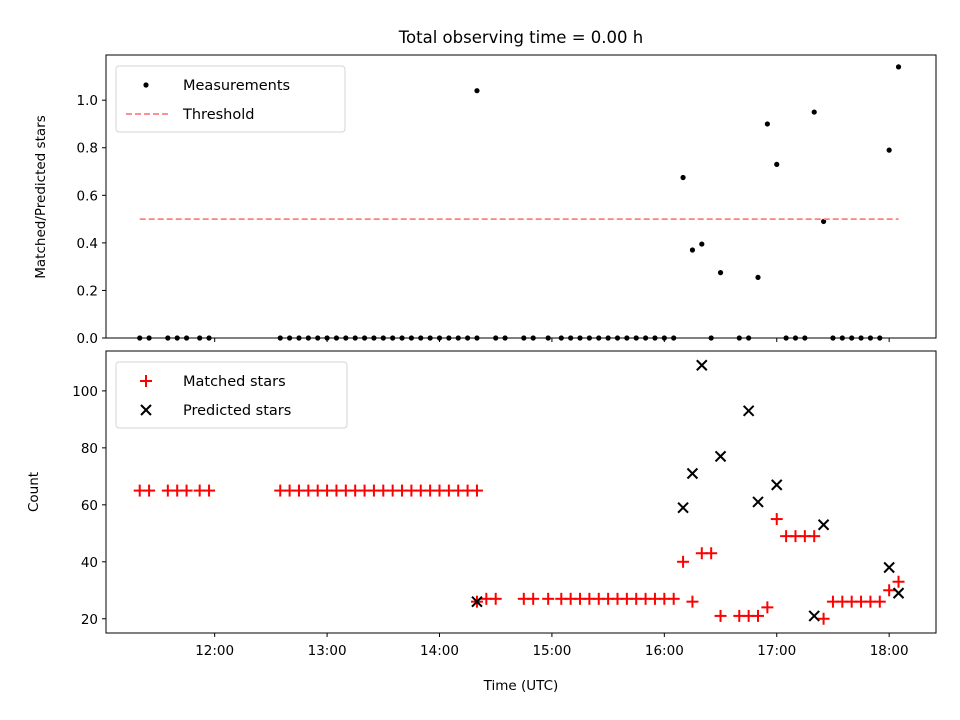  I want to click on y-tick-label: 100, so click(85, 392).